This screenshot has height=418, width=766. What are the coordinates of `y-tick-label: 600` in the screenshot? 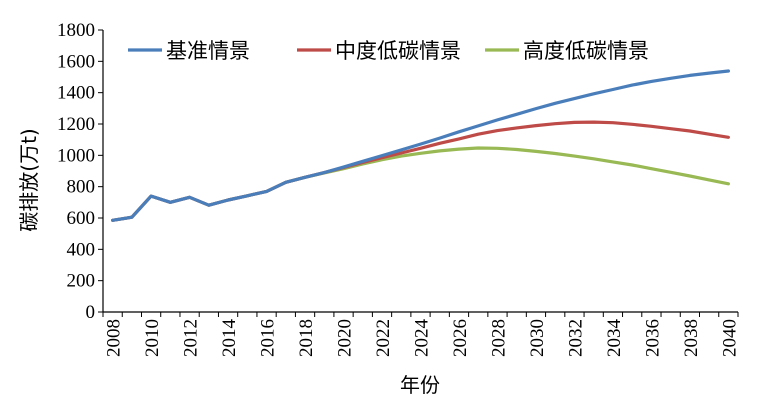 It's located at (81, 218).